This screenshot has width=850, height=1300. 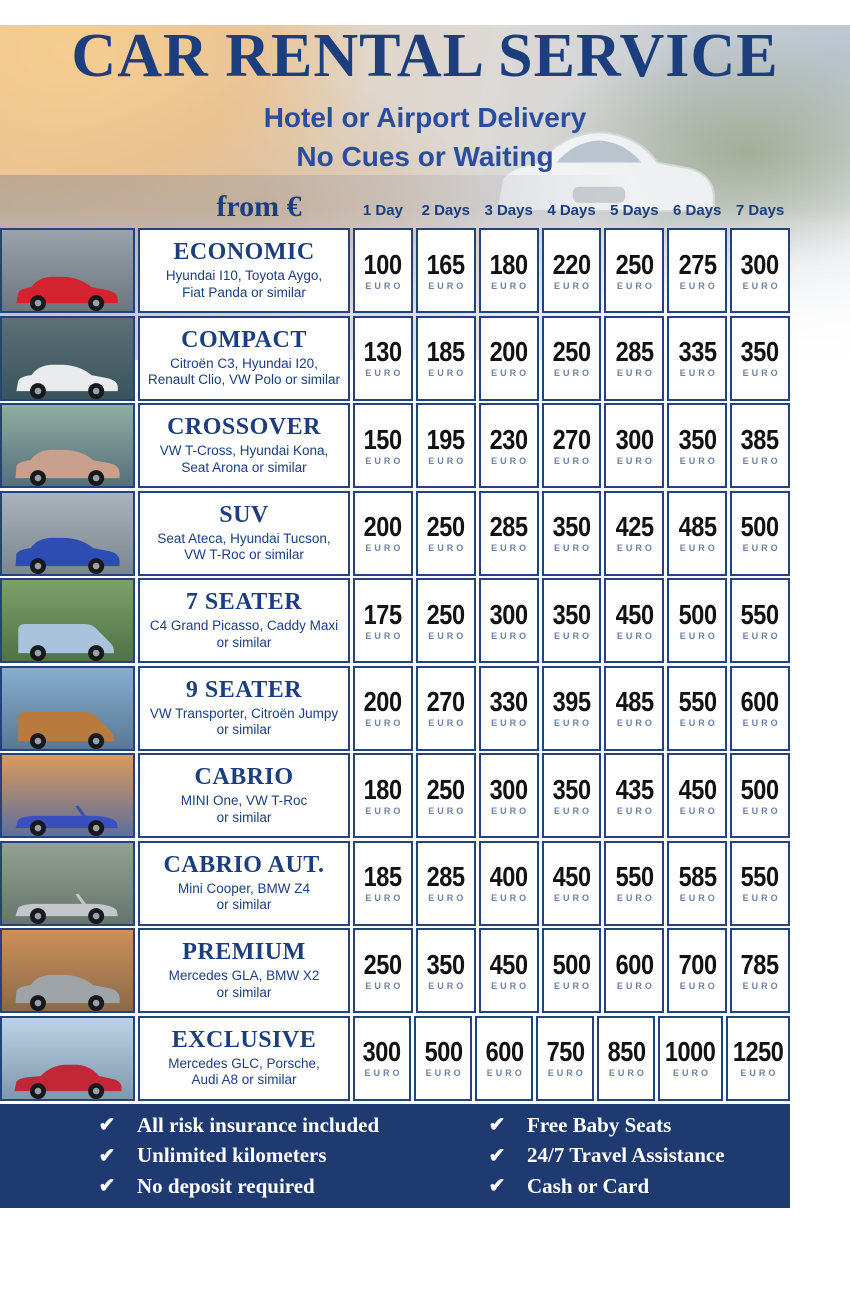 What do you see at coordinates (244, 809) in the screenshot?
I see `category-models: MINI One, VW T-Roc or similar` at bounding box center [244, 809].